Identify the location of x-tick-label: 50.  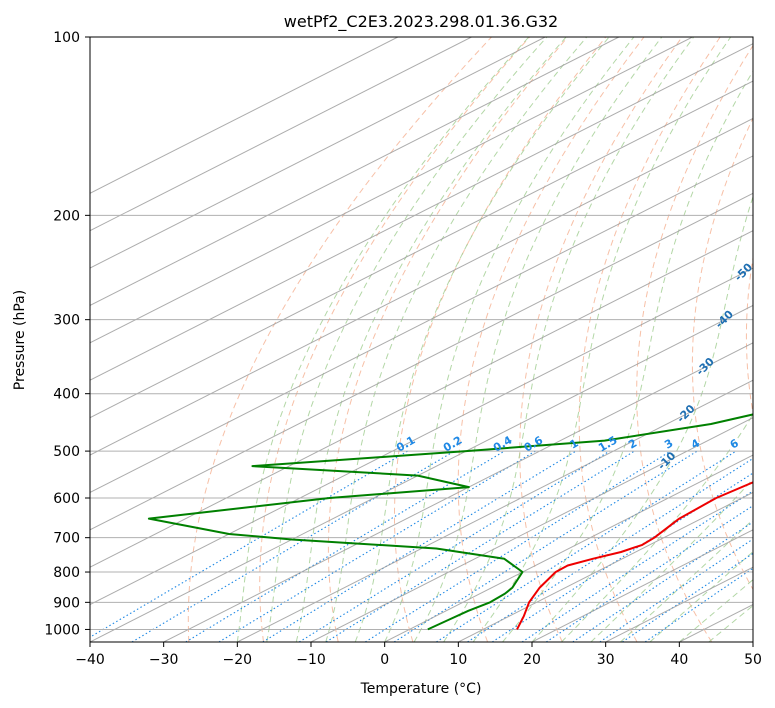
(753, 660).